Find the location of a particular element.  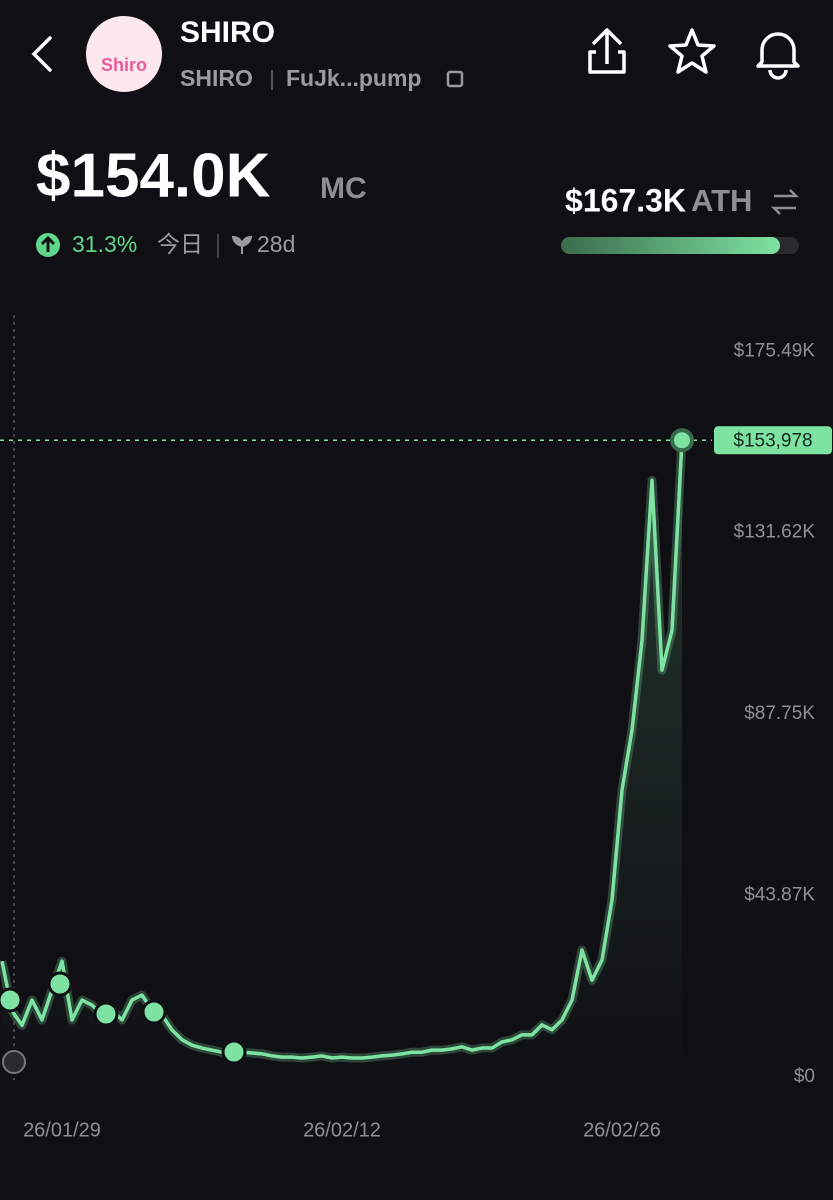

change-arrow is located at coordinates (48, 243).